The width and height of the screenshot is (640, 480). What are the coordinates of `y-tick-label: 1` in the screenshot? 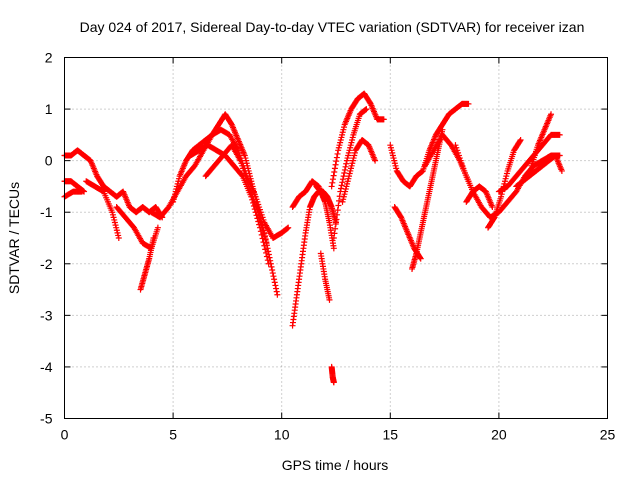 It's located at (49, 109).